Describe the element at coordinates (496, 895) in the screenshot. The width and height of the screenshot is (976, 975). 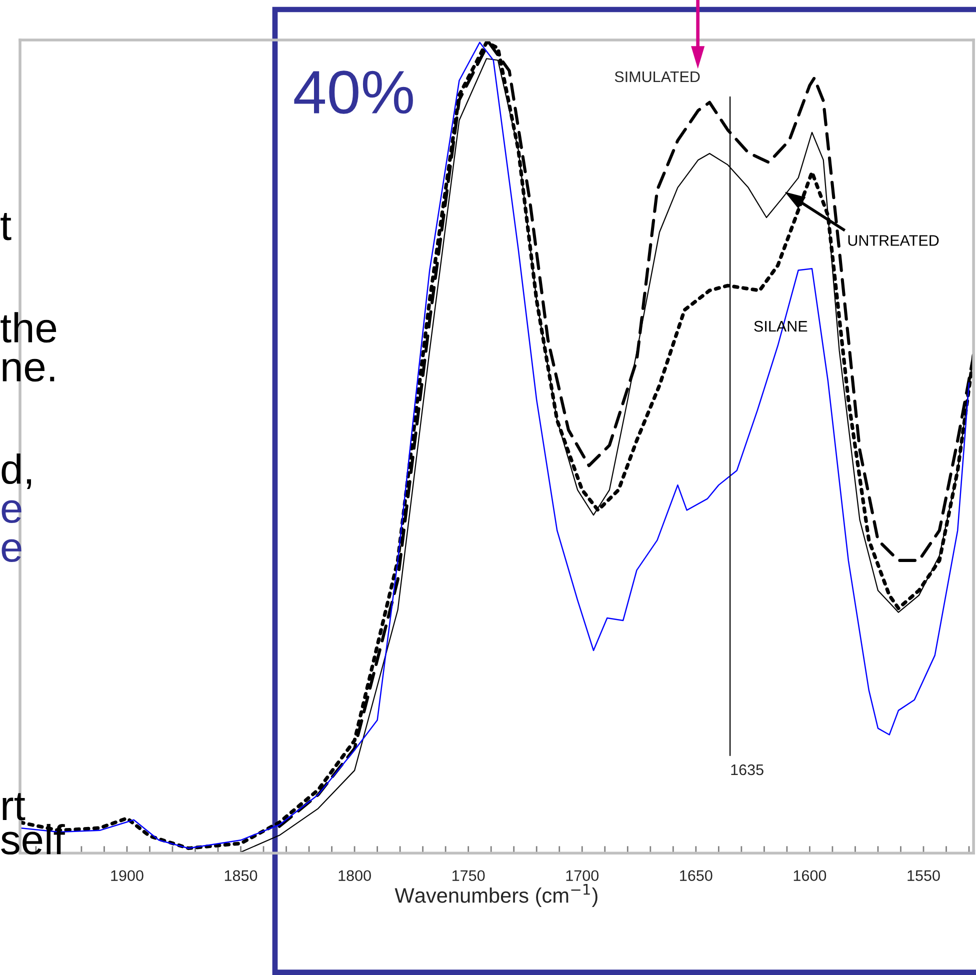
I see `x-axis-title: Wavenumbers (cm$^{−1}$)` at that location.